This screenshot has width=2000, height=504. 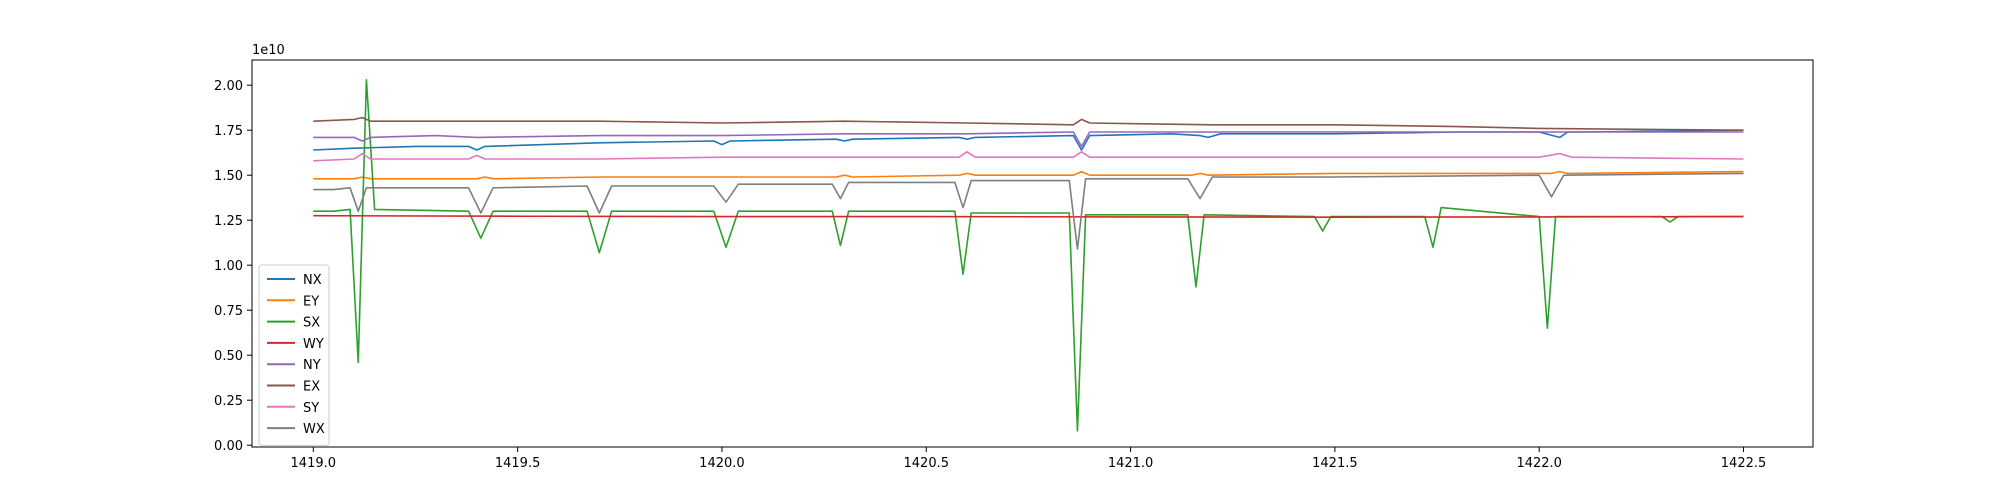 What do you see at coordinates (312, 280) in the screenshot?
I see `legend-label-nx: NX` at bounding box center [312, 280].